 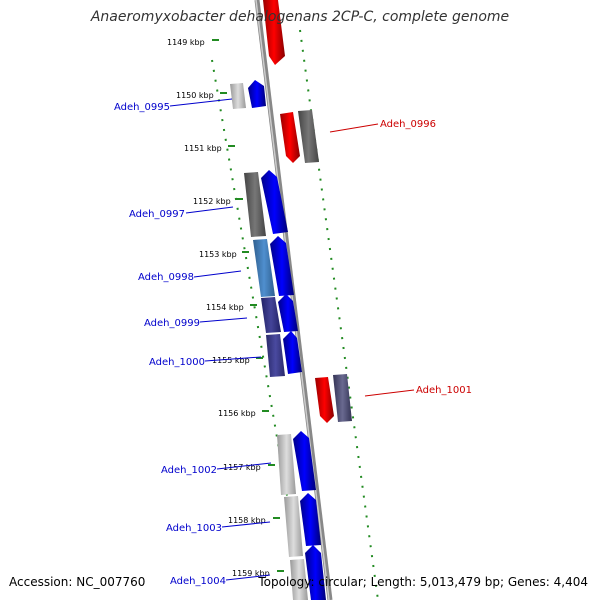 What do you see at coordinates (251, 573) in the screenshot?
I see `tick-label: 1159 kbp` at bounding box center [251, 573].